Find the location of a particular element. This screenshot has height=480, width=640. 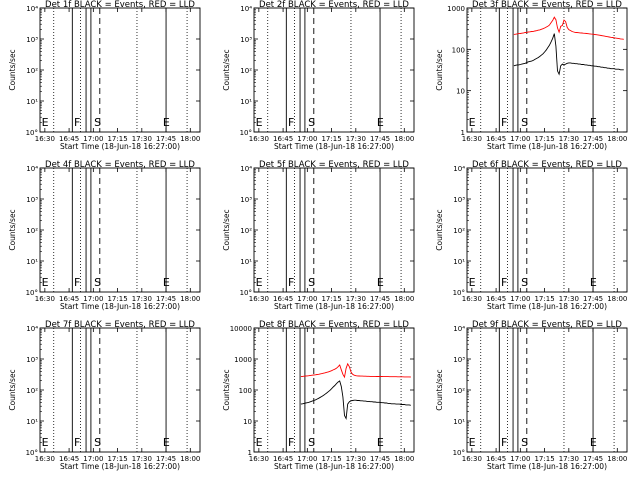

panel-title: Det 3f BLACK = Events, RED = LLD is located at coordinates (547, 5).